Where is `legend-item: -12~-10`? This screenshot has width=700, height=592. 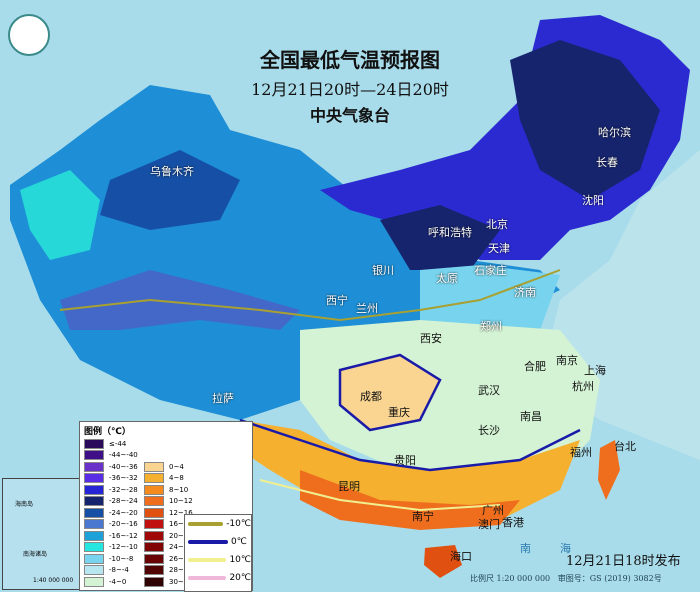
legend-item: -12~-10 is located at coordinates (111, 548).